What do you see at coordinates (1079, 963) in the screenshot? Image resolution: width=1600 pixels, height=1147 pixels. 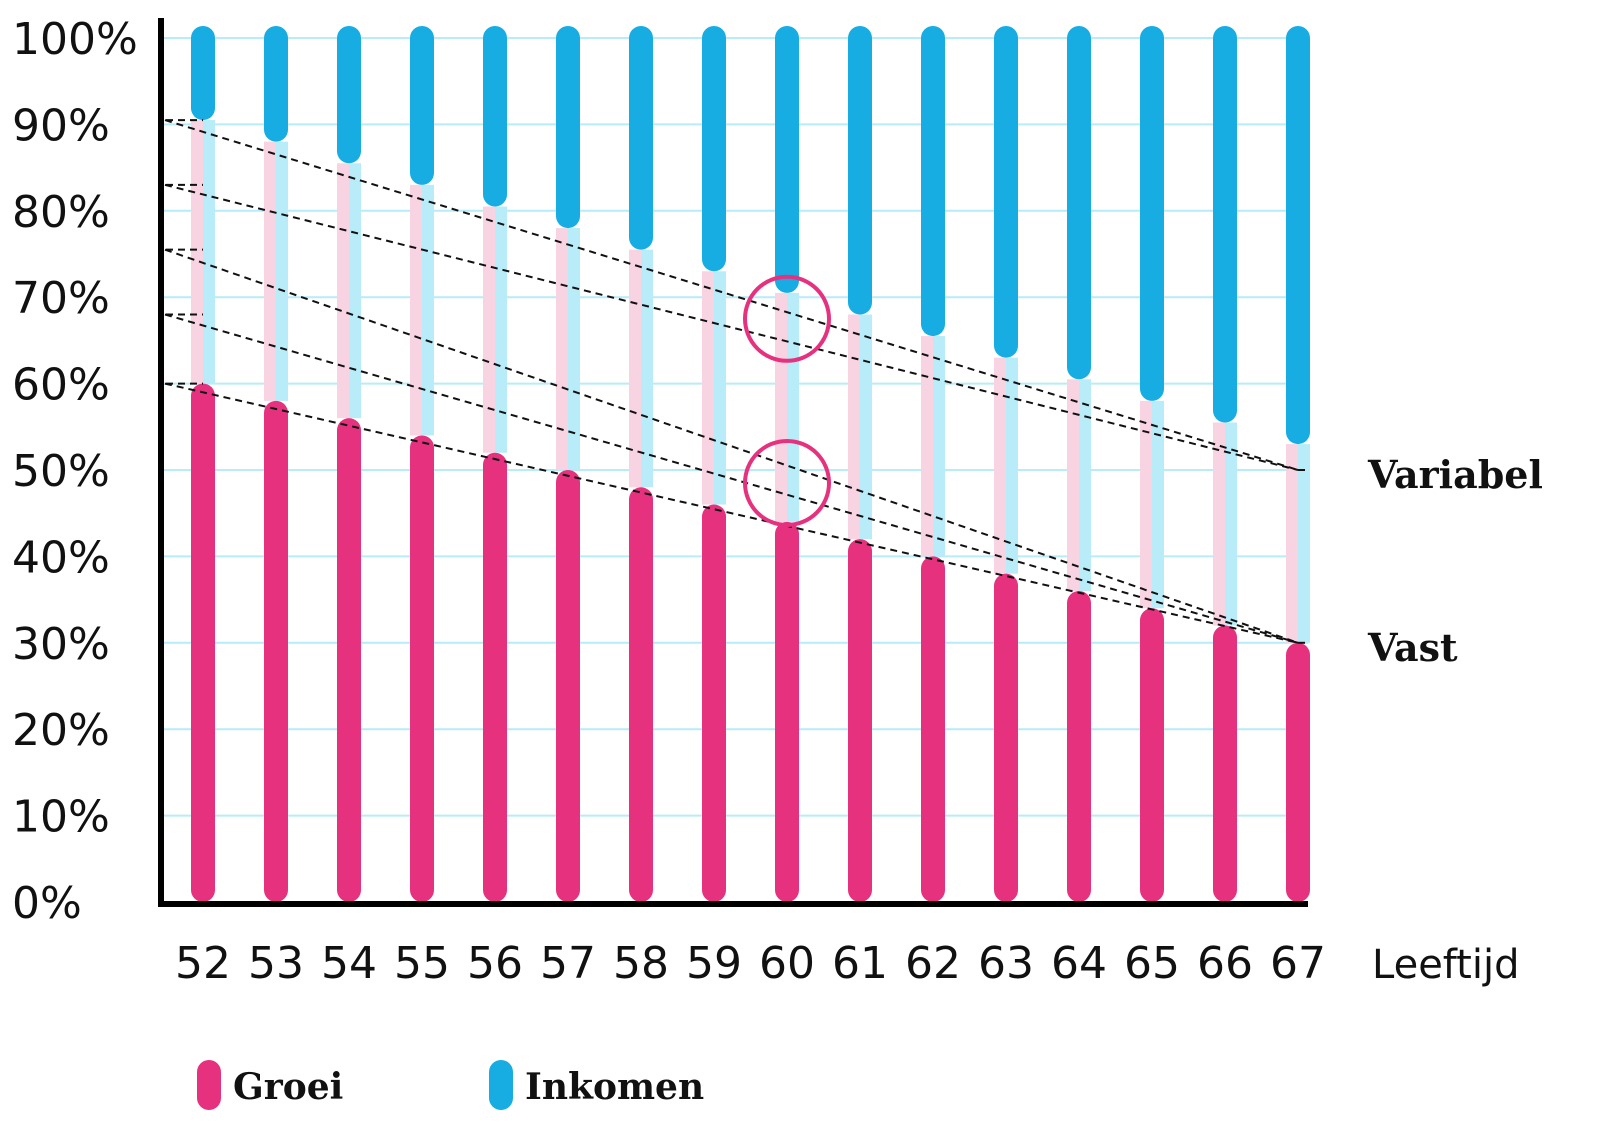 I see `x-tick-label: 64` at bounding box center [1079, 963].